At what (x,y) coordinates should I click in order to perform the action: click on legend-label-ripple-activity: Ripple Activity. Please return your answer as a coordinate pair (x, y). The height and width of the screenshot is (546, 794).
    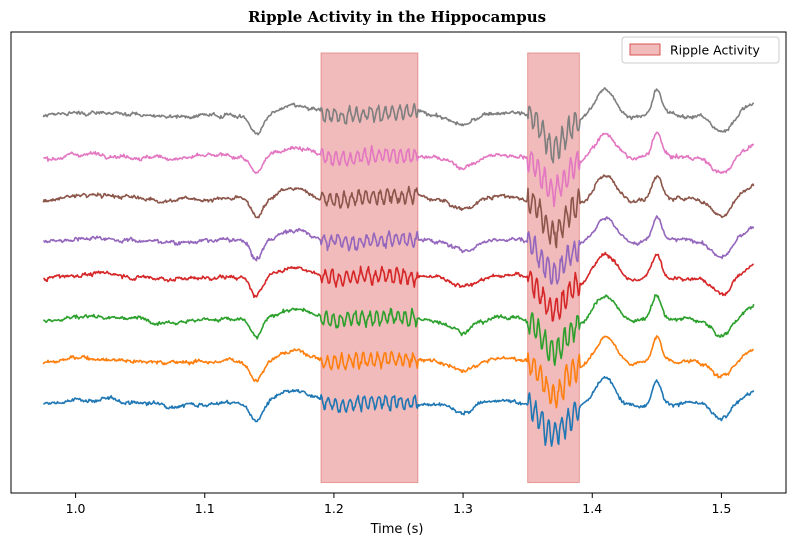
    Looking at the image, I should click on (715, 50).